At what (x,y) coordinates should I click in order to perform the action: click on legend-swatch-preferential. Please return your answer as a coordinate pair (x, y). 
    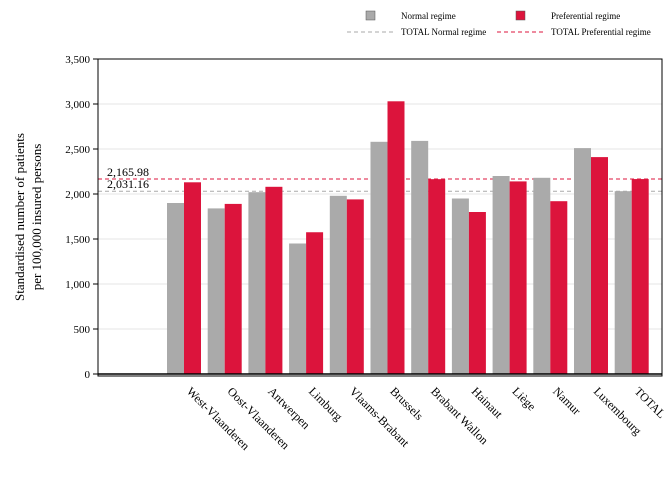
    Looking at the image, I should click on (520, 15).